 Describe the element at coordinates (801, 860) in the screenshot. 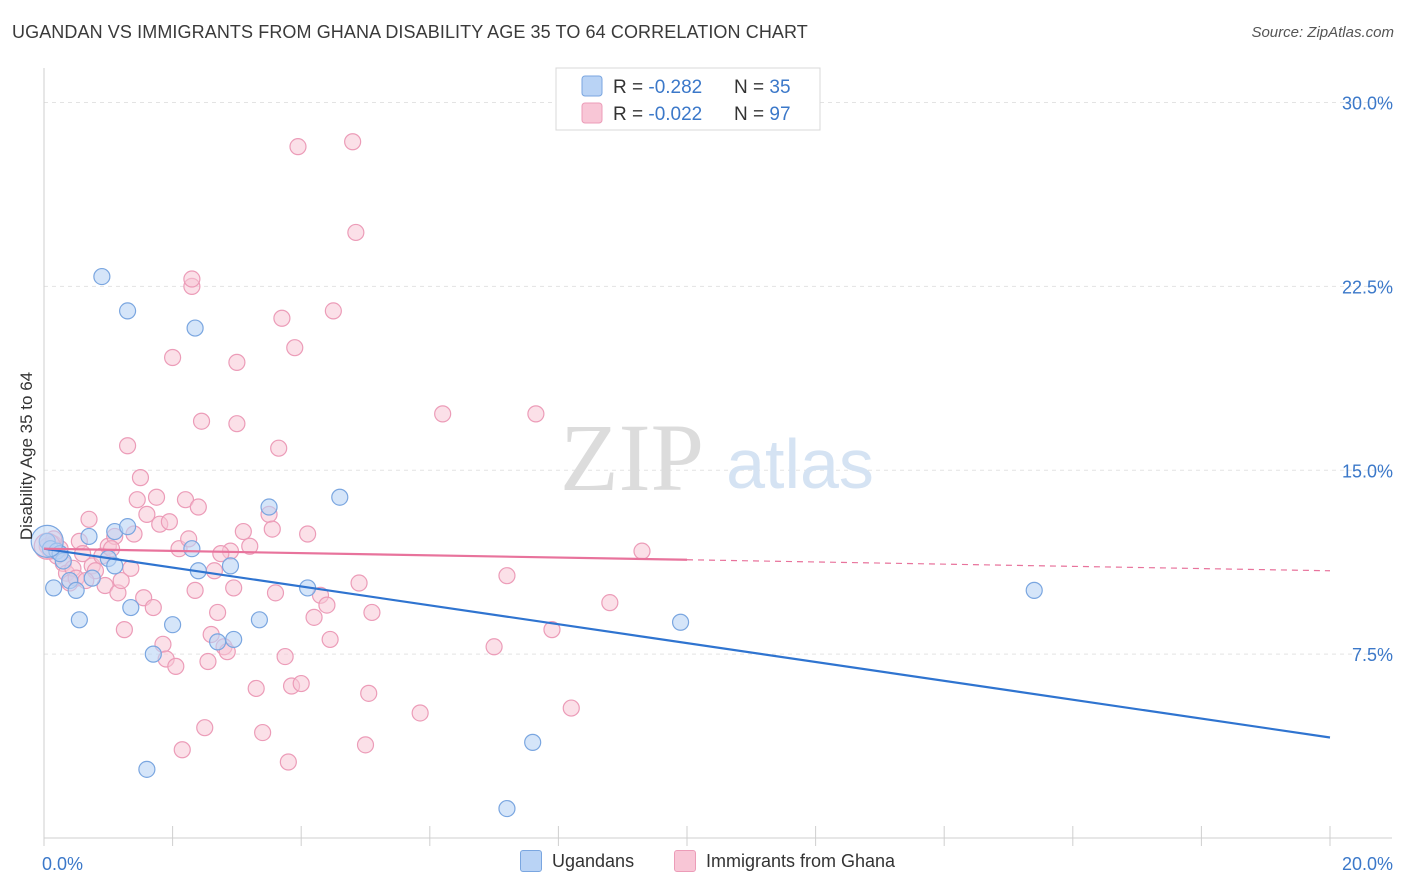

I see `legend-label-ghana: Immigrants from Ghana` at that location.